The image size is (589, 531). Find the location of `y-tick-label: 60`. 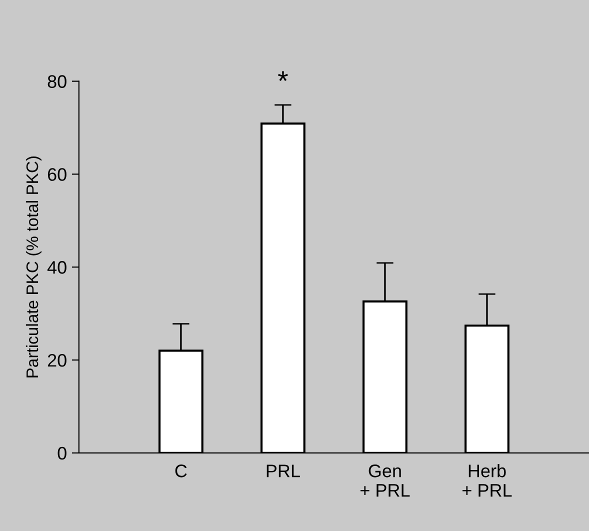

y-tick-label: 60 is located at coordinates (57, 174).